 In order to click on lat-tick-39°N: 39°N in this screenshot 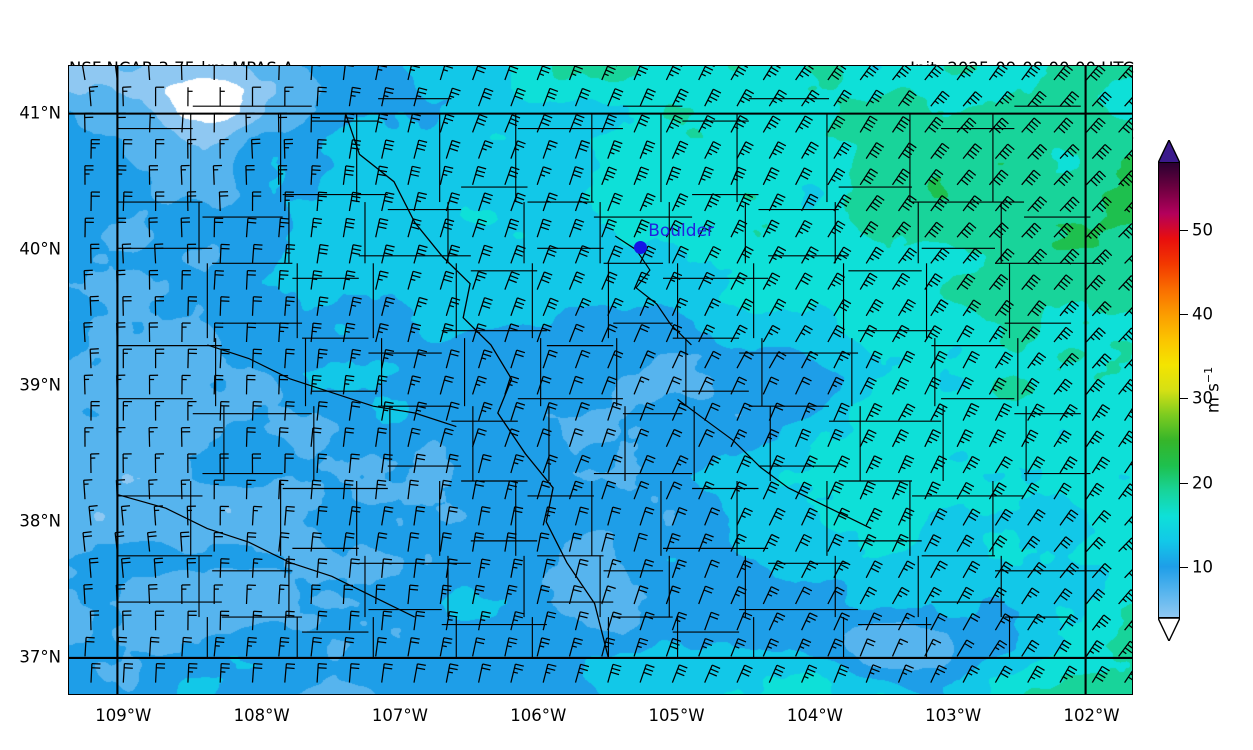, I will do `click(40, 385)`.